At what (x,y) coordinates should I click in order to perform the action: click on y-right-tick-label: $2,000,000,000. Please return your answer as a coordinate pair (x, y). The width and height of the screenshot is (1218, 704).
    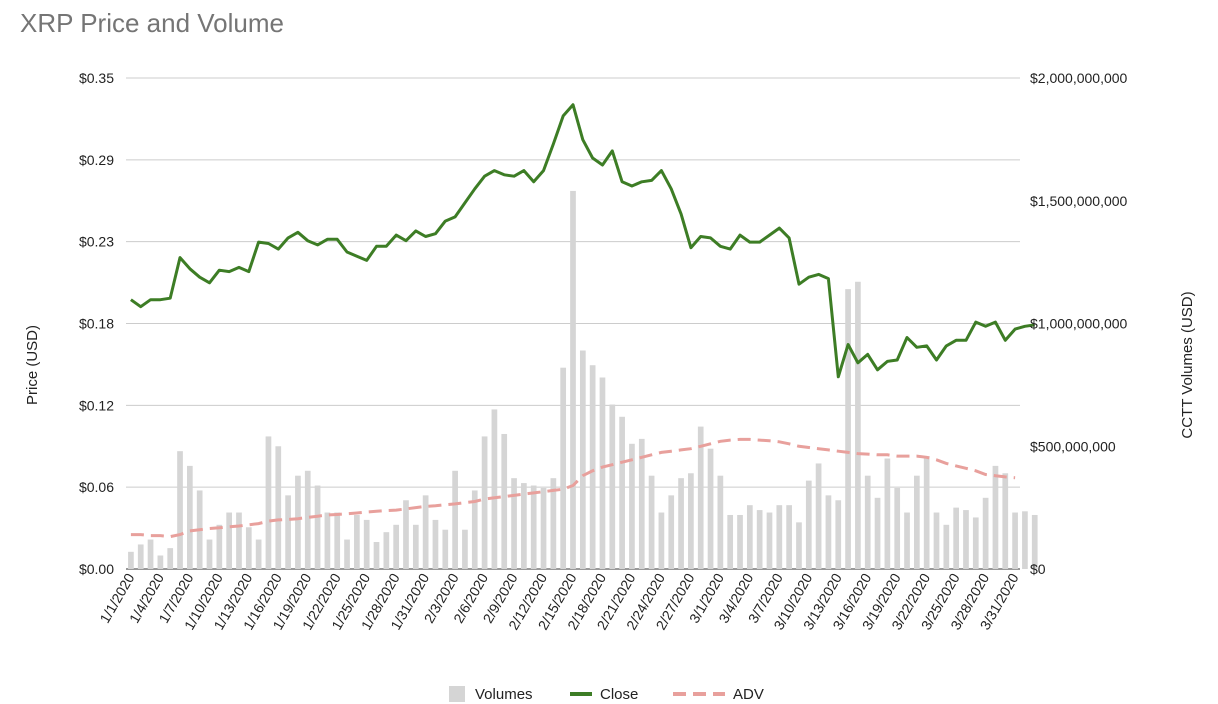
    Looking at the image, I should click on (1079, 78).